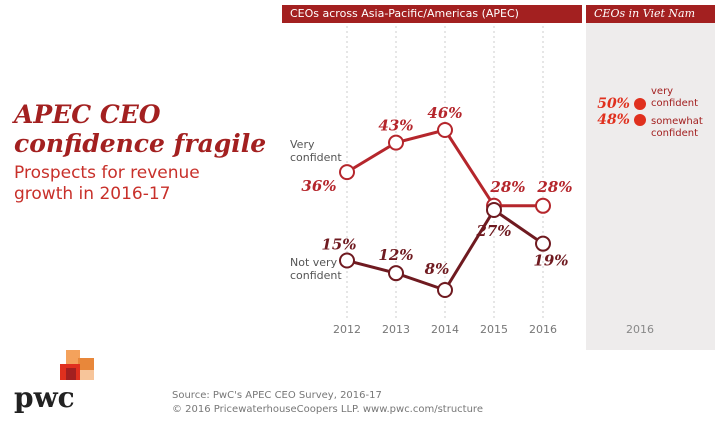  What do you see at coordinates (445, 329) in the screenshot?
I see `x-tick-label: 2014` at bounding box center [445, 329].